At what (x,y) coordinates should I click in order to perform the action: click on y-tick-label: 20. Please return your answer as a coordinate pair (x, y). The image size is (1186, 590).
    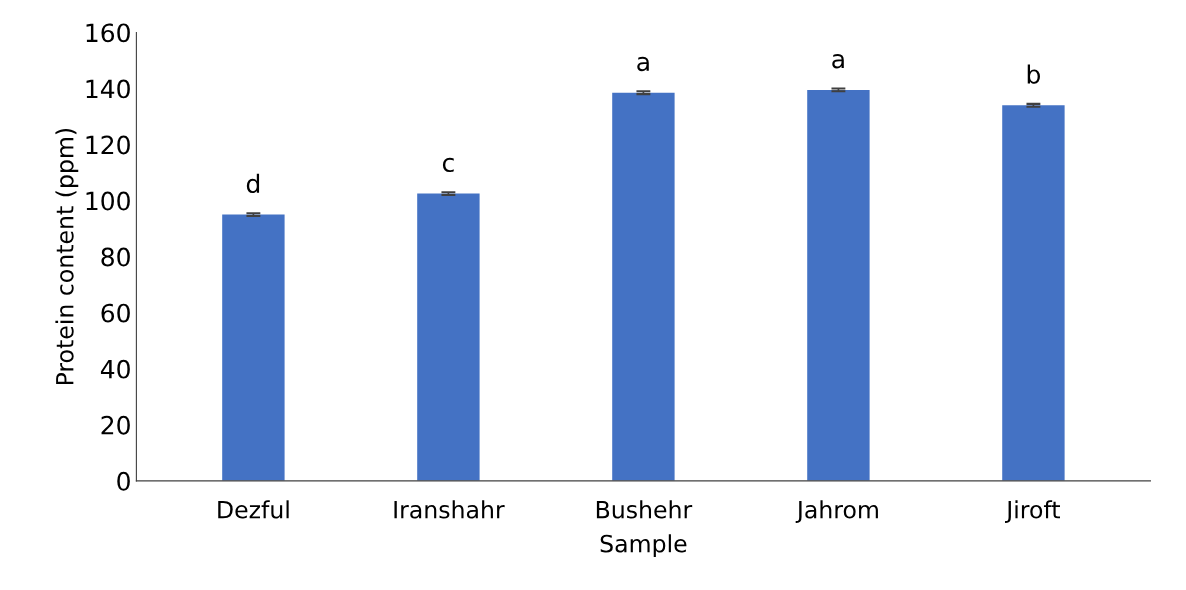
    Looking at the image, I should click on (115, 425).